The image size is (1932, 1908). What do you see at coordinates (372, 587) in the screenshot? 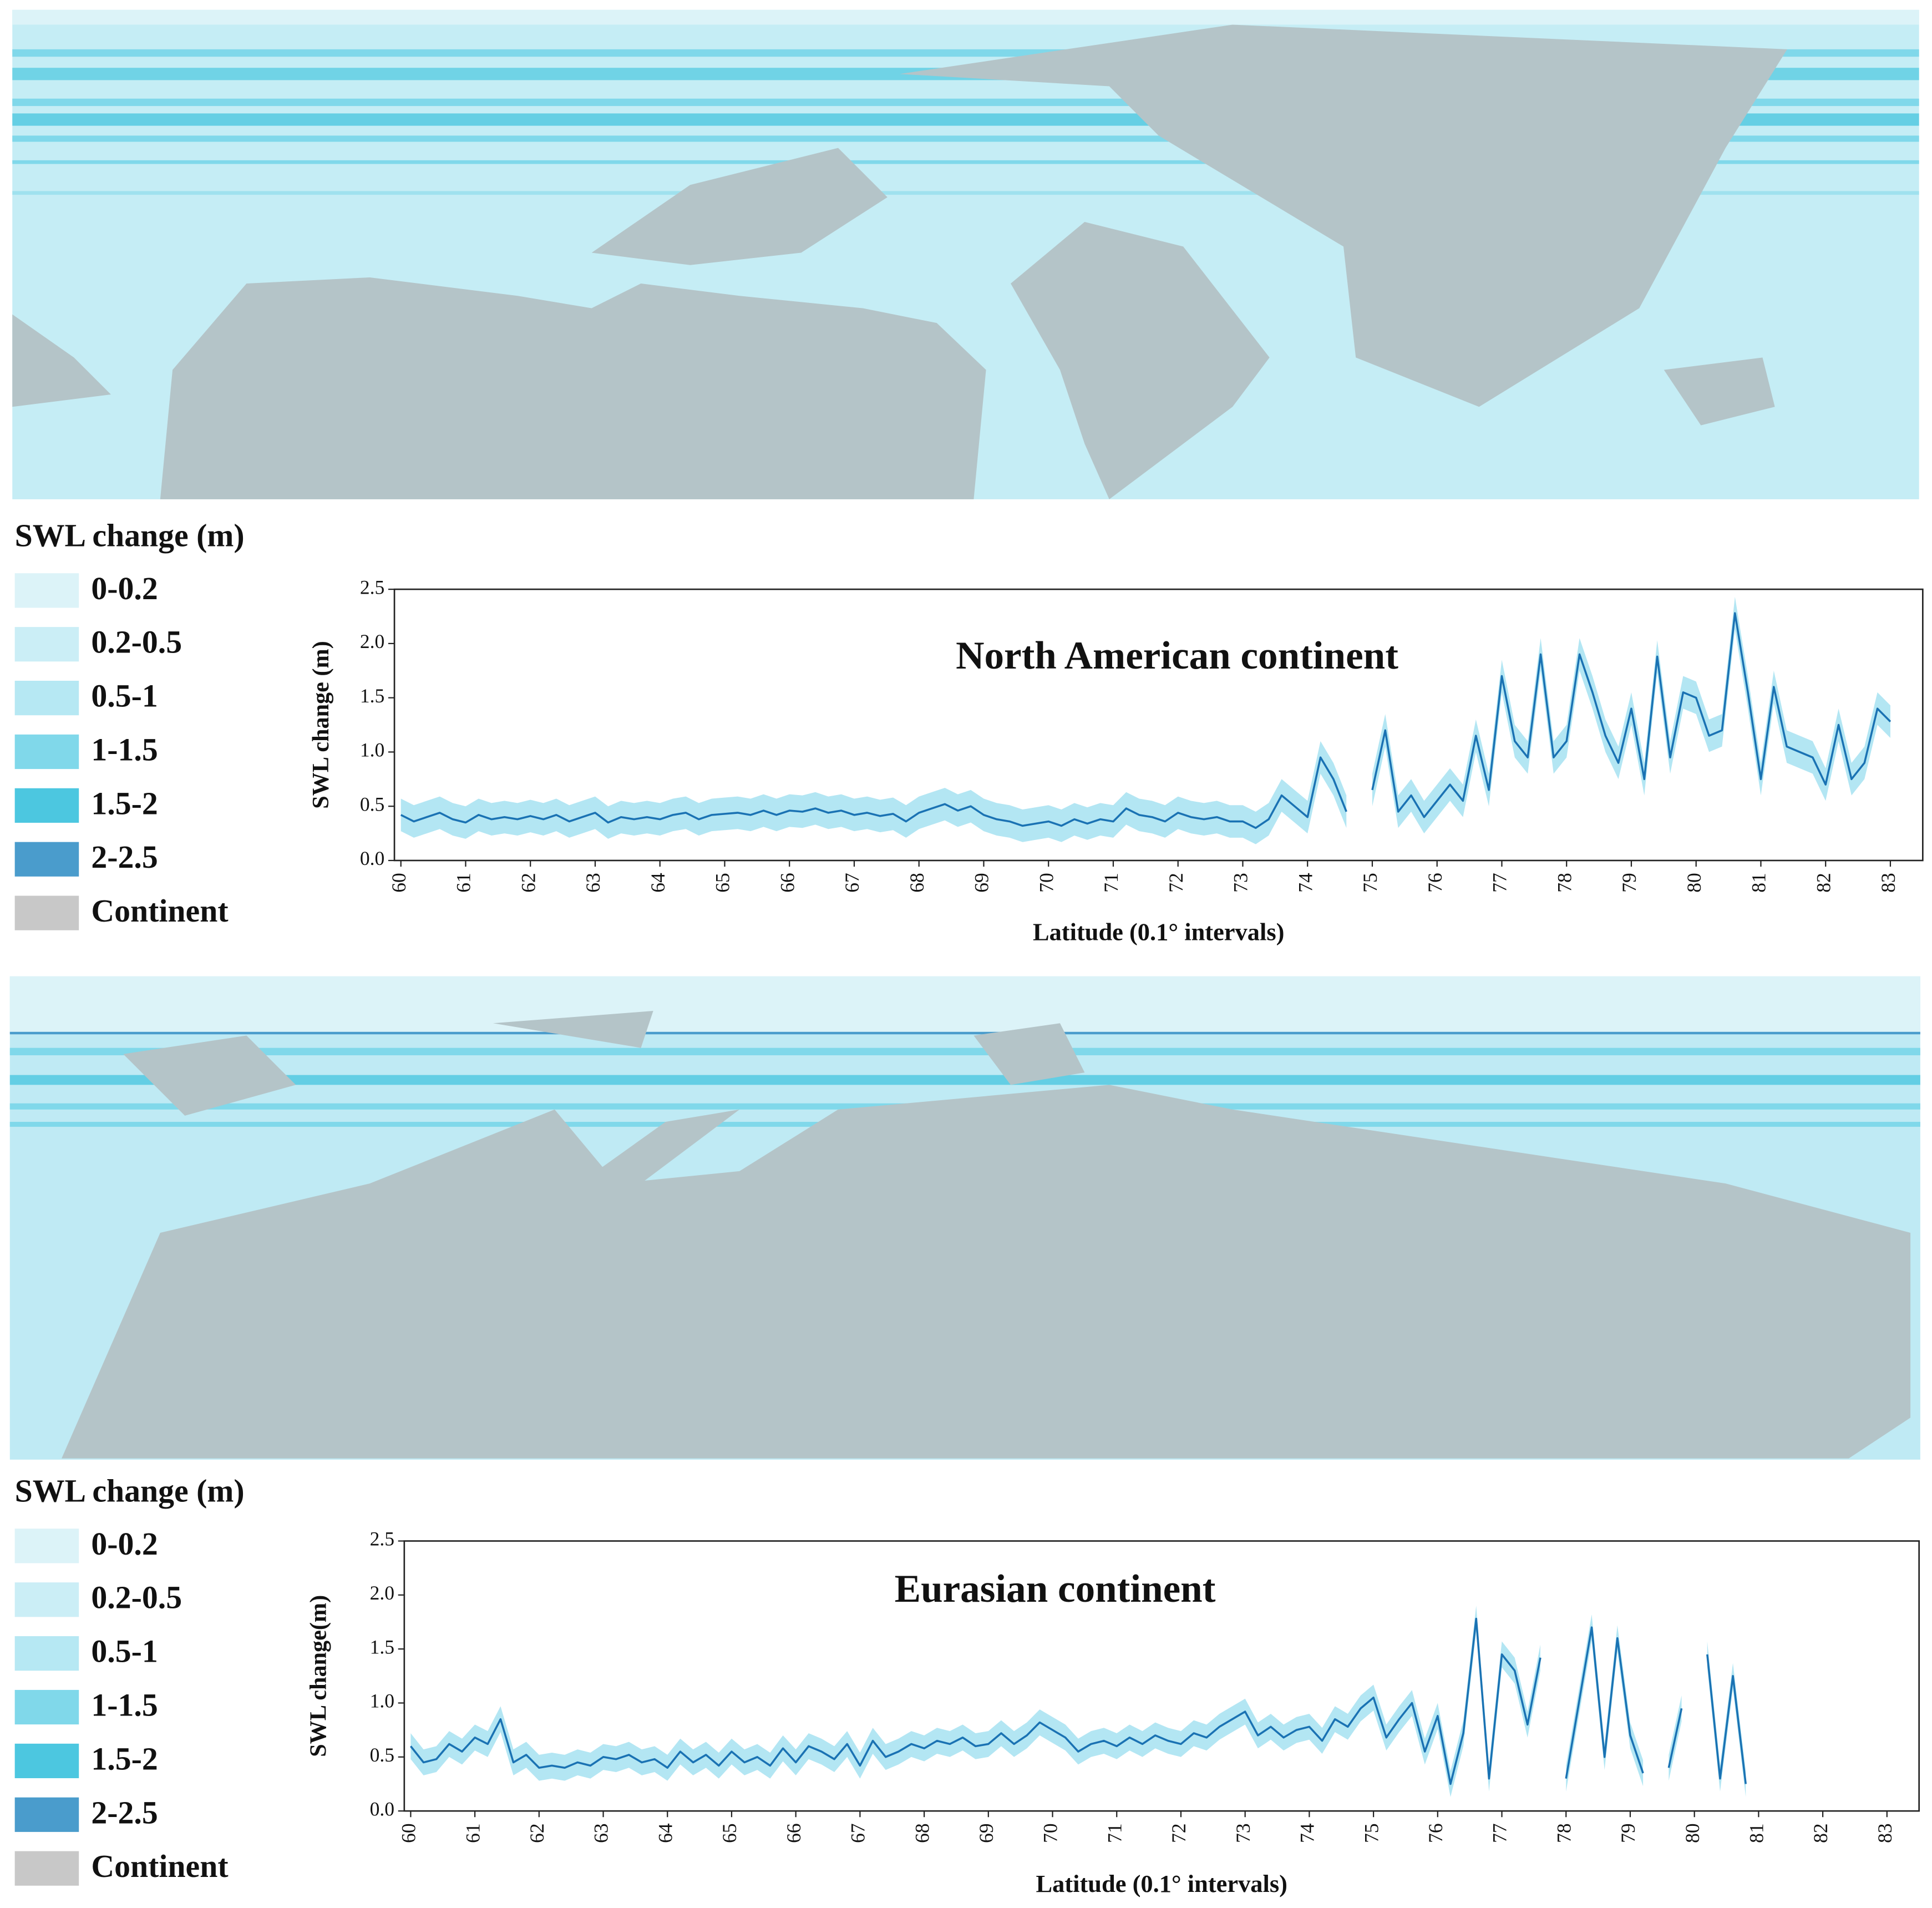
I see `y-tick-label: 2.5` at bounding box center [372, 587].